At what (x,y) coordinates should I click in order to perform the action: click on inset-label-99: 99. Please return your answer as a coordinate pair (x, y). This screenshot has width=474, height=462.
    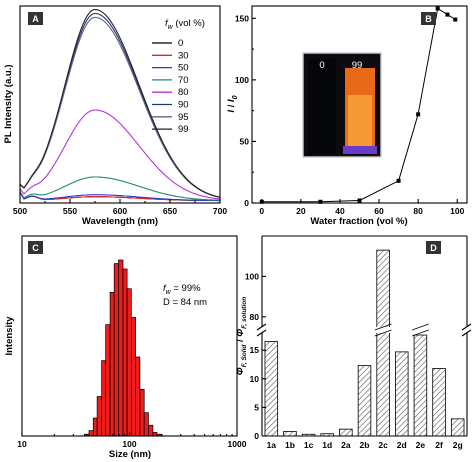
    Looking at the image, I should click on (357, 65).